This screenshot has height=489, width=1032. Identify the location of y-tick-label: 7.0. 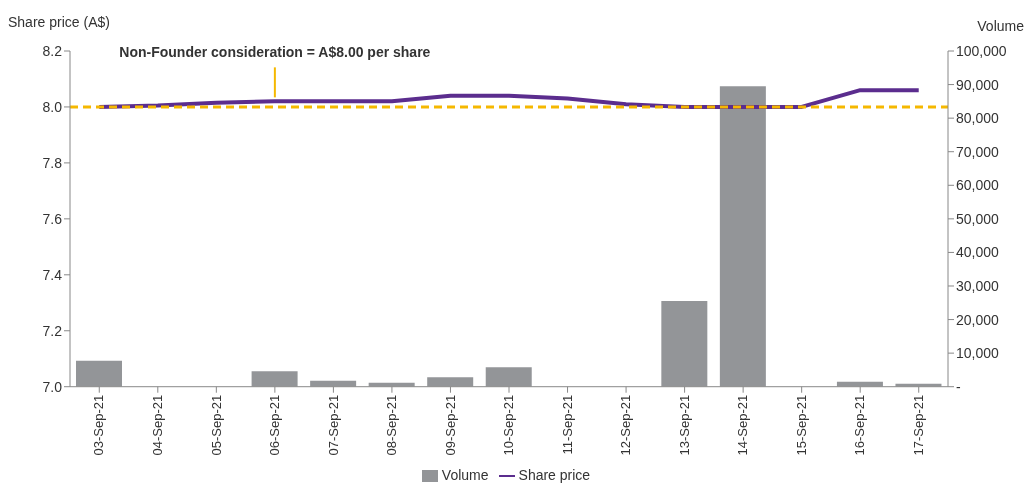
(52, 386).